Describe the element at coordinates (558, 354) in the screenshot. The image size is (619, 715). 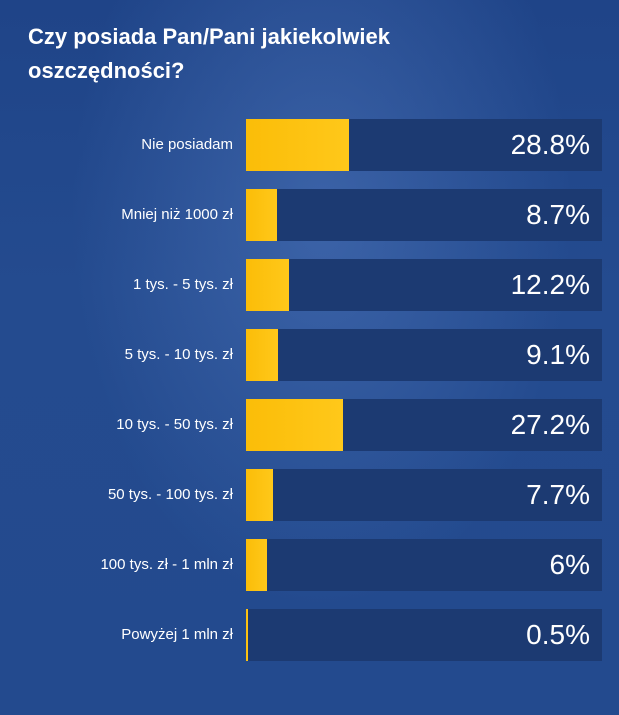
I see `value-label: 9.1%` at that location.